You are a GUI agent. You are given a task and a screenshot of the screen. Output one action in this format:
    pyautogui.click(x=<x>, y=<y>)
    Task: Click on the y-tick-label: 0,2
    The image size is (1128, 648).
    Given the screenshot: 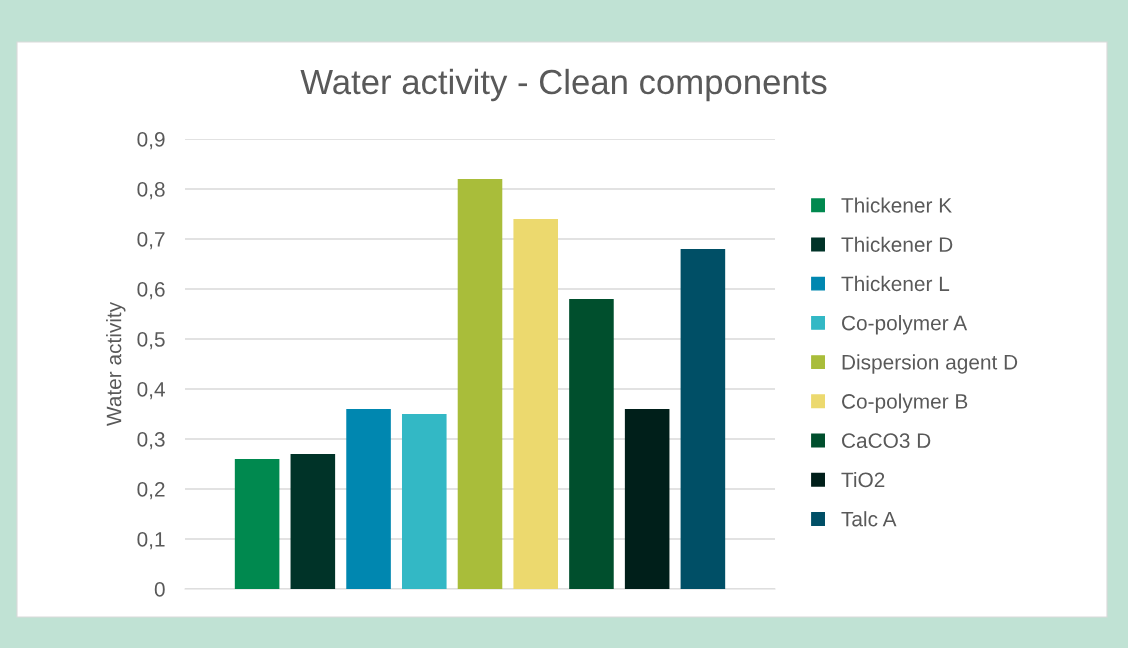 What is the action you would take?
    pyautogui.click(x=151, y=491)
    